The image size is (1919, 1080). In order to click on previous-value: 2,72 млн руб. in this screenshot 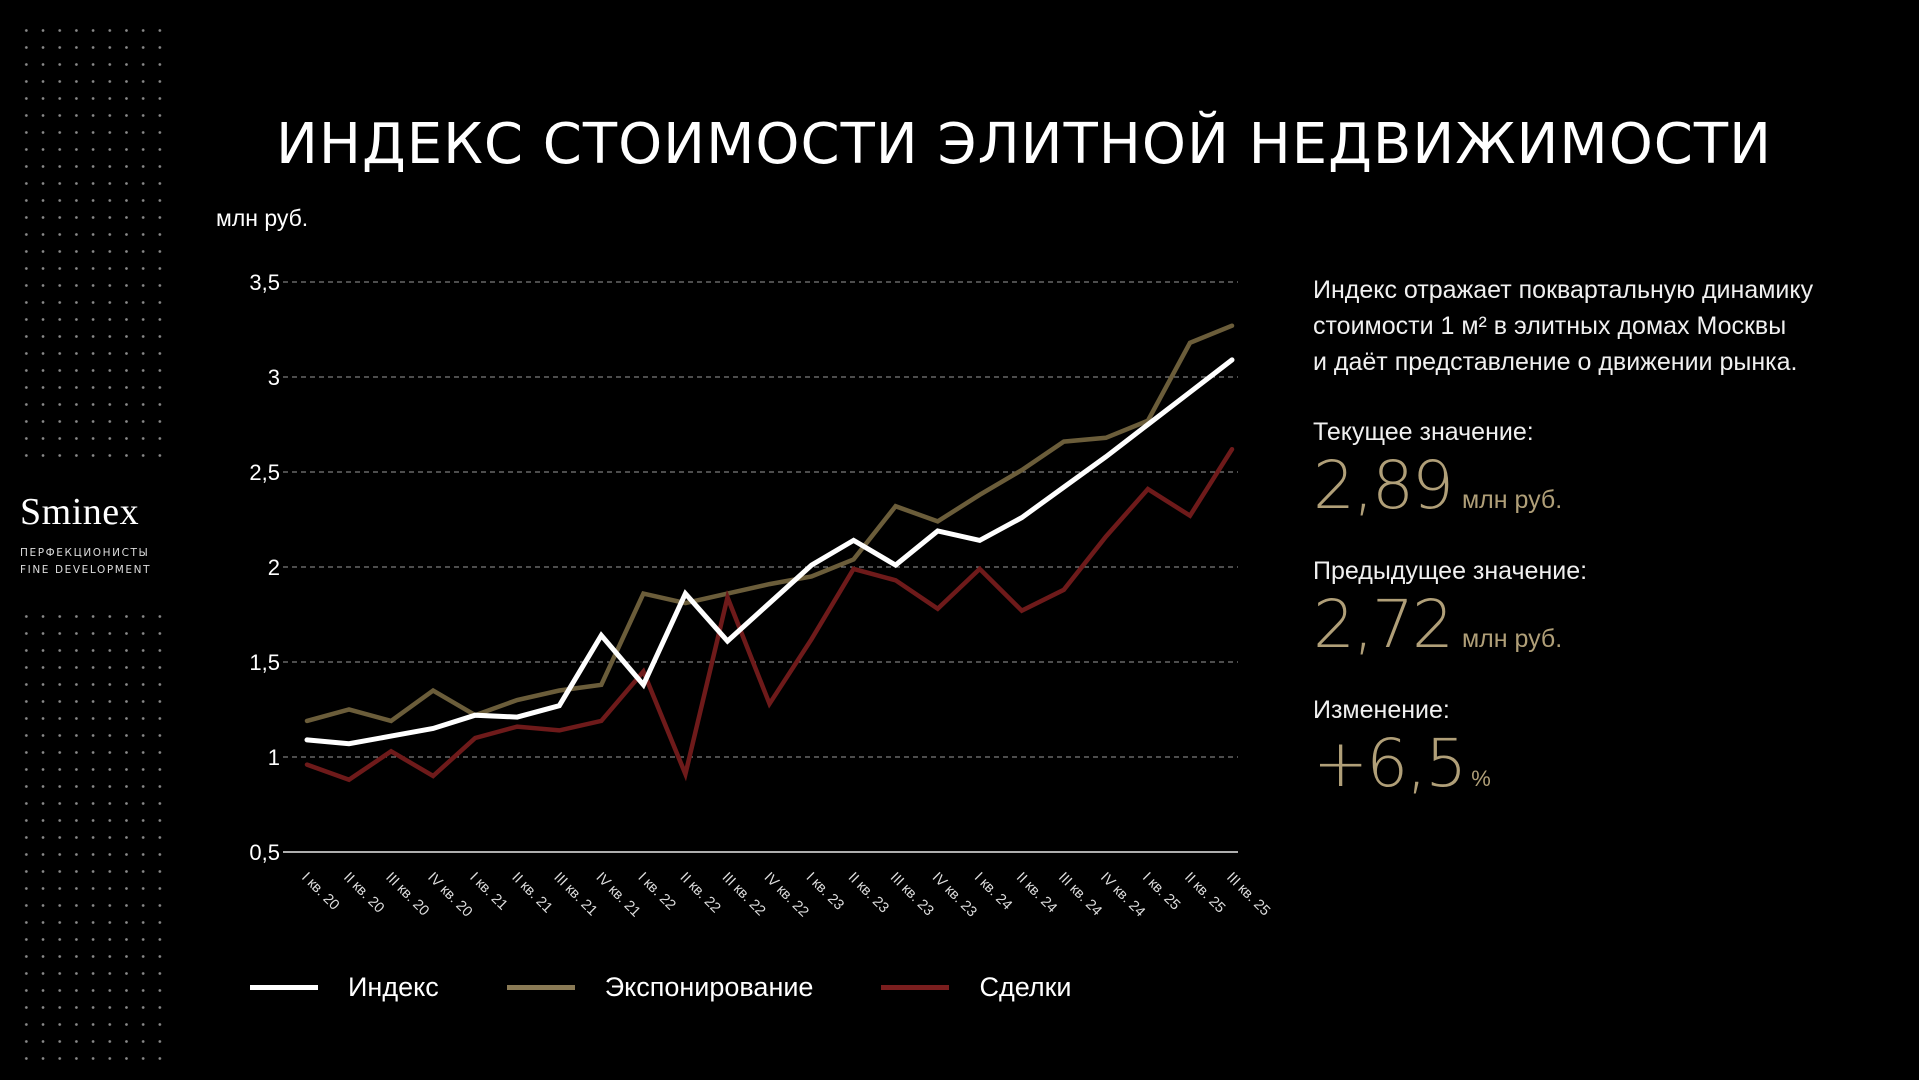, I will do `click(1593, 625)`.